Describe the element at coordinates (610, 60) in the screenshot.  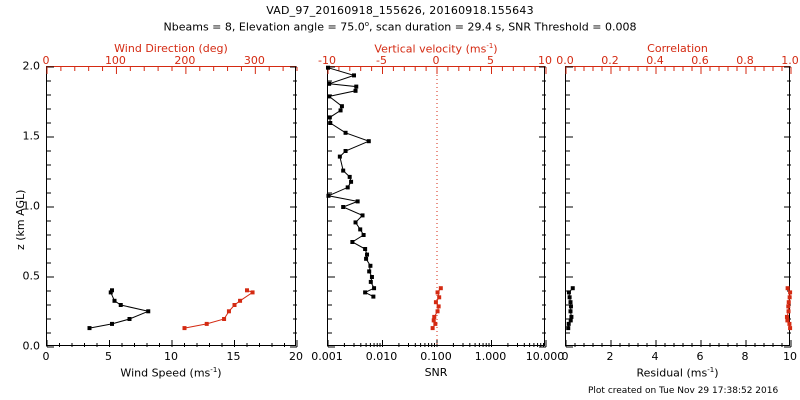
I see `top-tick-label: 0.2` at that location.